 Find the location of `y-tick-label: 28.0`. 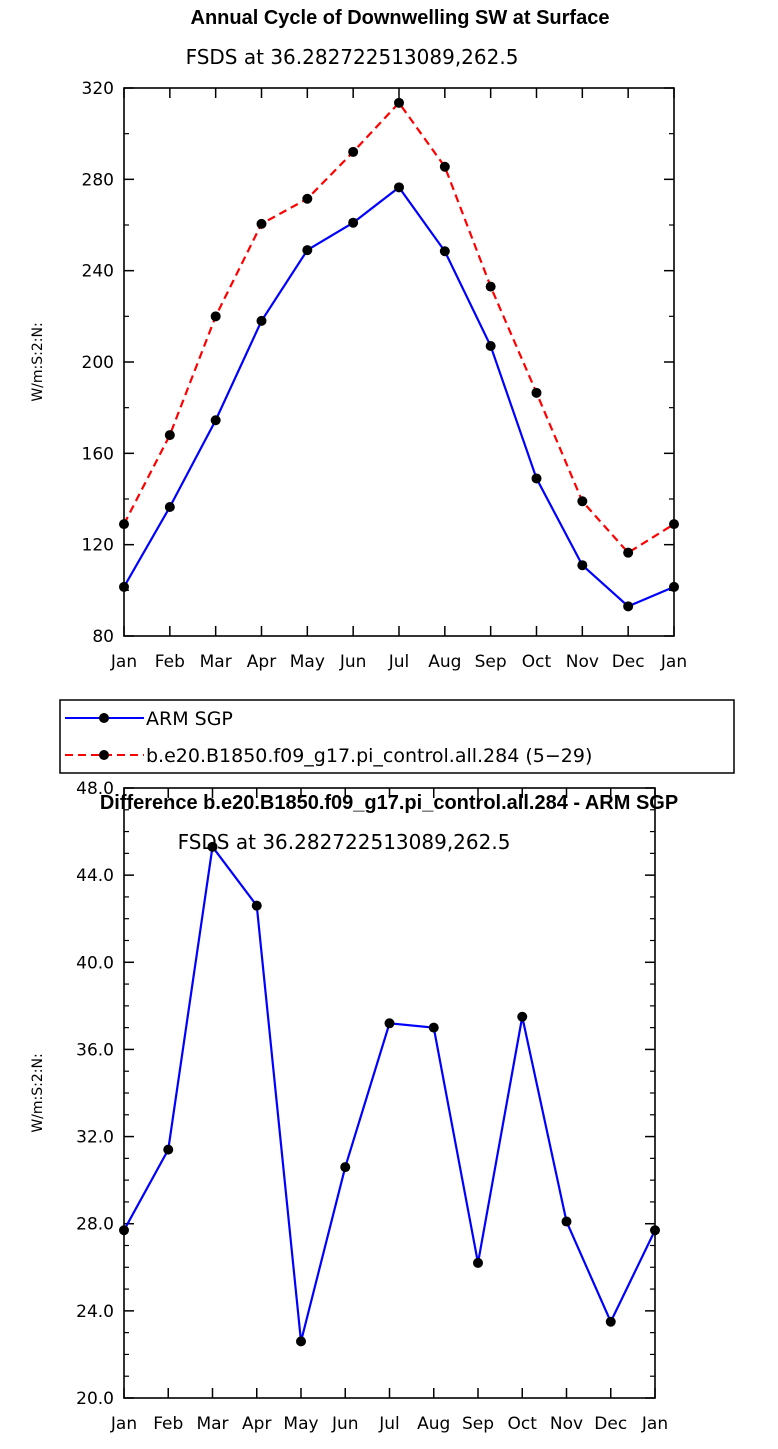

y-tick-label: 28.0 is located at coordinates (95, 1225).